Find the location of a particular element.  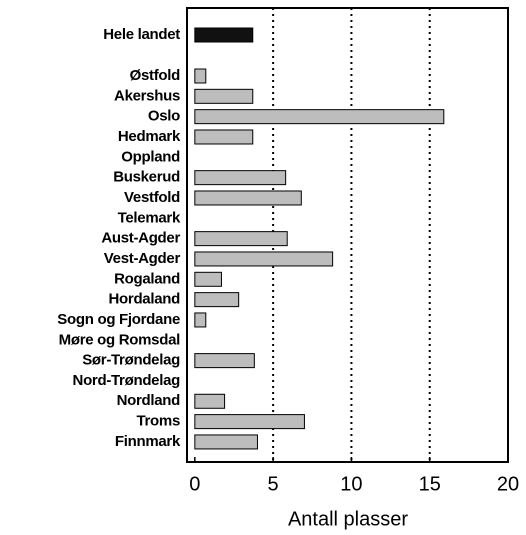

x-tick-label: 0 is located at coordinates (194, 484).